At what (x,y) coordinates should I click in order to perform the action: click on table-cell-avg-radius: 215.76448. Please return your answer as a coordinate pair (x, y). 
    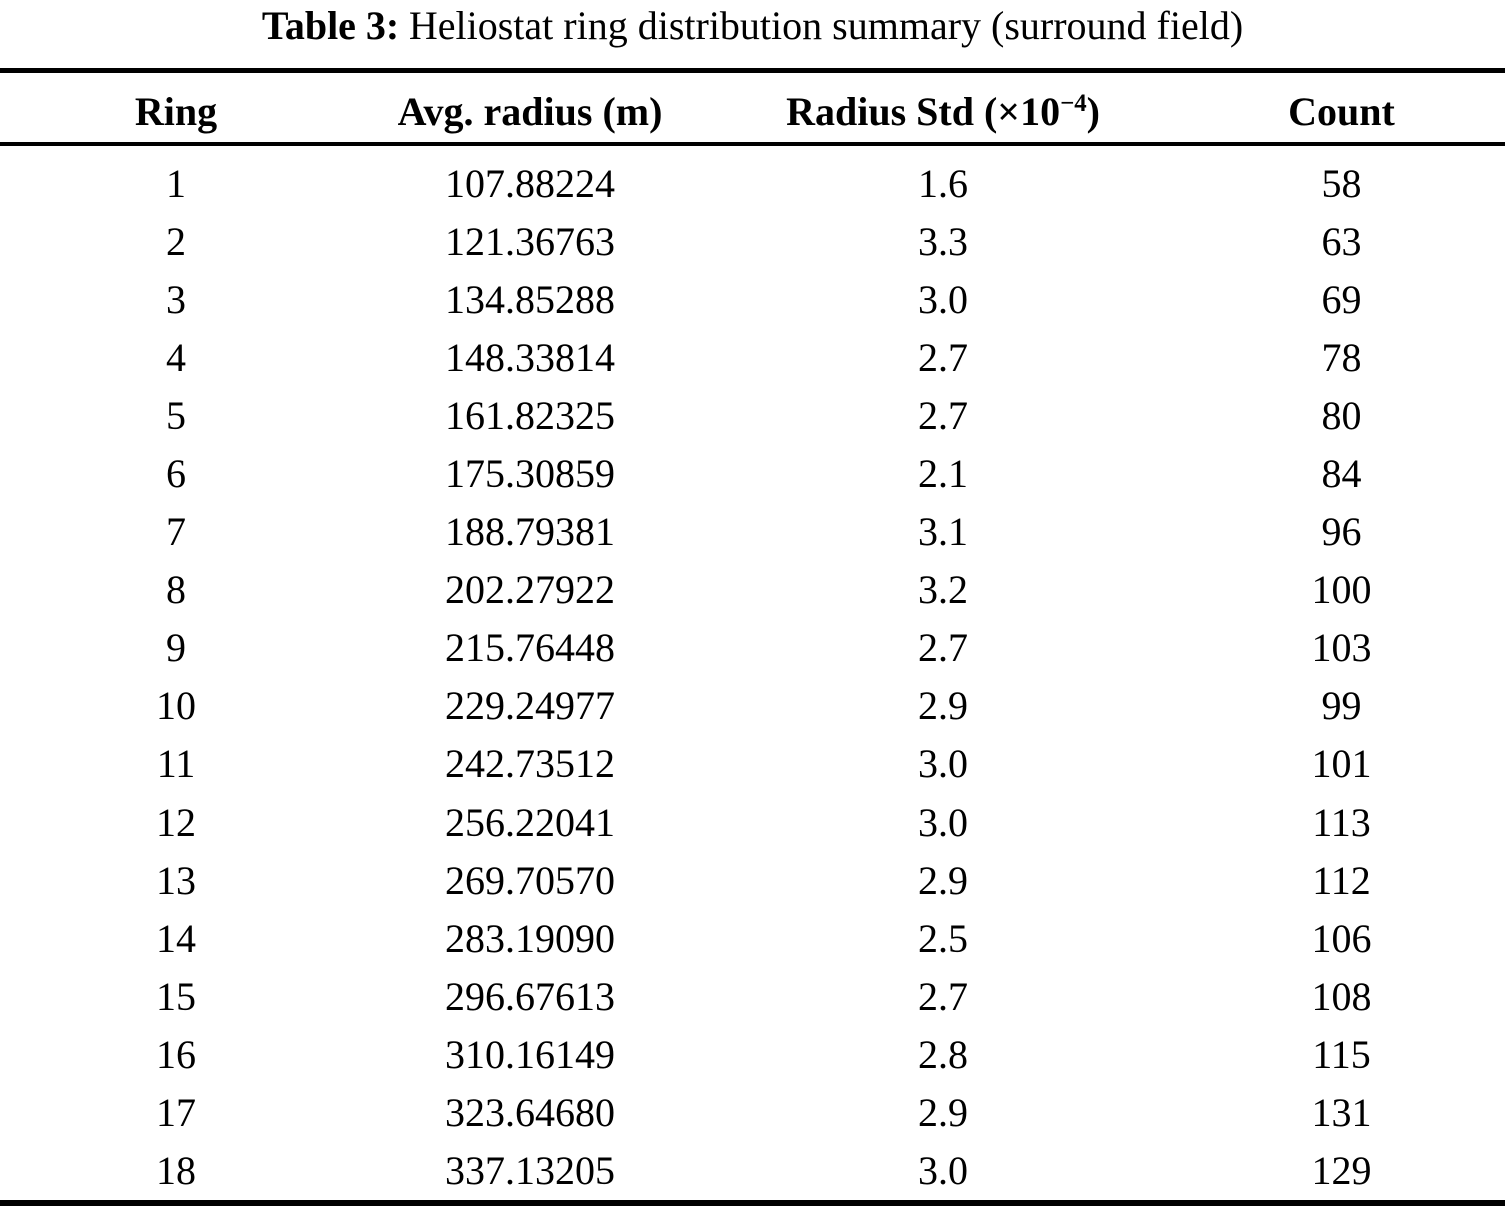
    Looking at the image, I should click on (530, 648).